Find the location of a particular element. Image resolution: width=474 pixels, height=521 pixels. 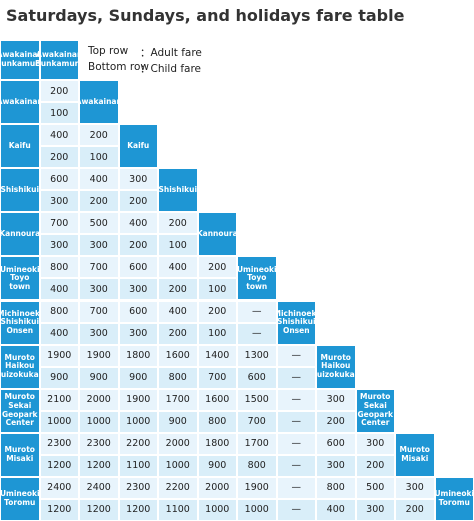

legend-label: Top row is located at coordinates (108, 51).